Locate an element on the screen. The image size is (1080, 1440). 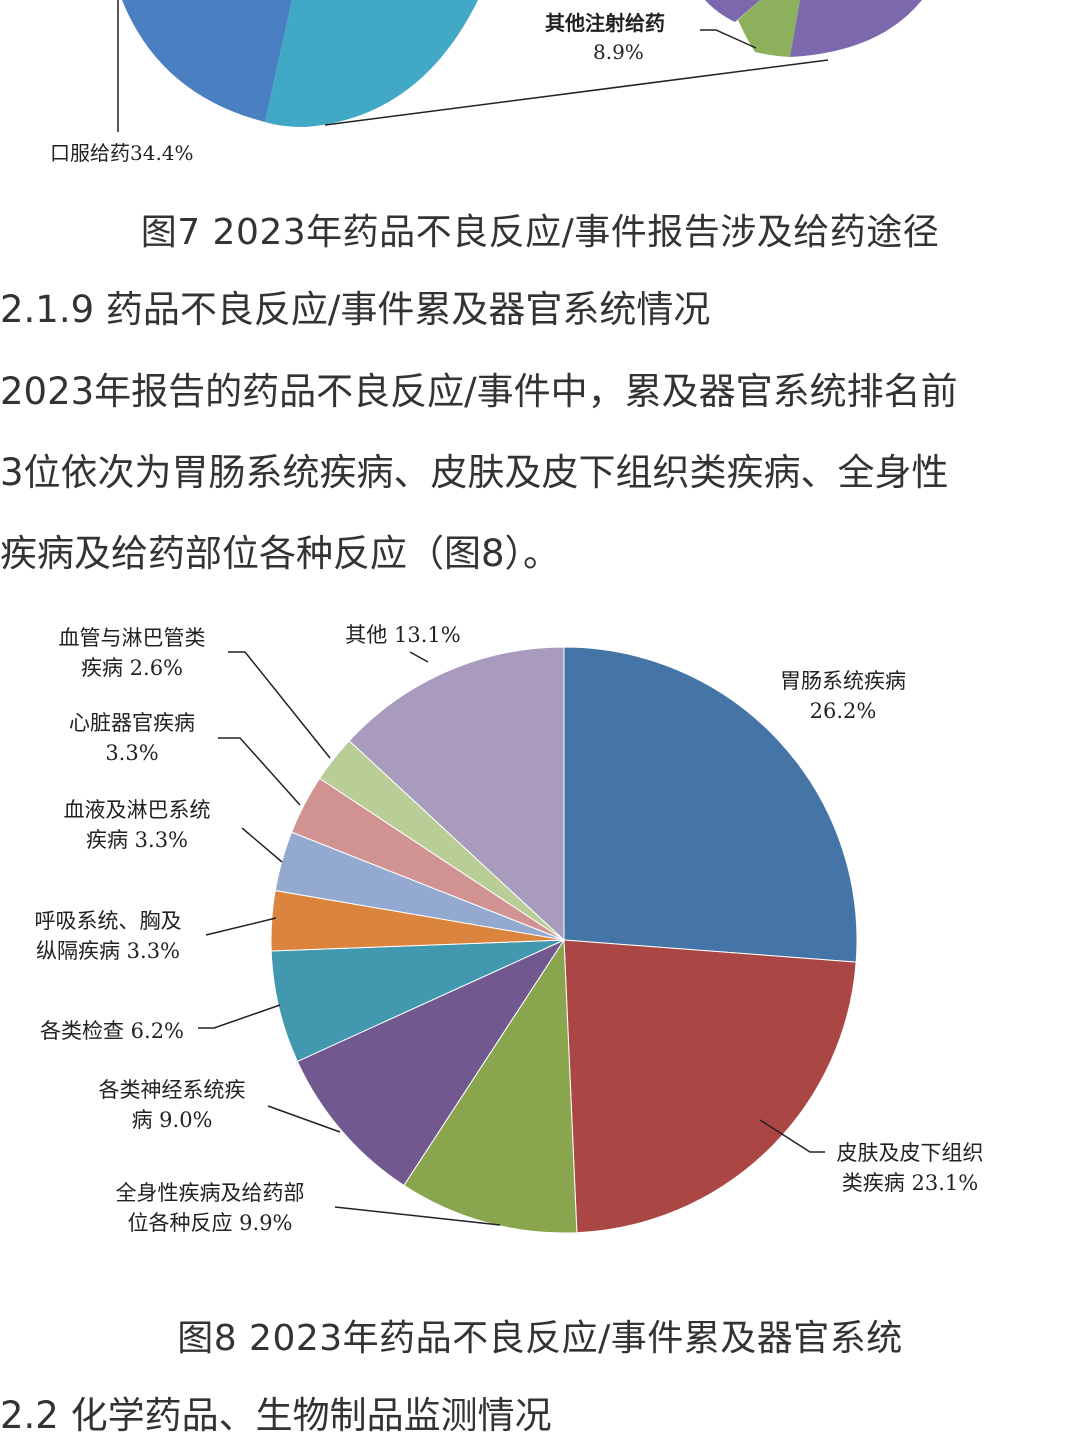
slice-label: 血管与淋巴管类疾病 2.6% is located at coordinates (132, 653).